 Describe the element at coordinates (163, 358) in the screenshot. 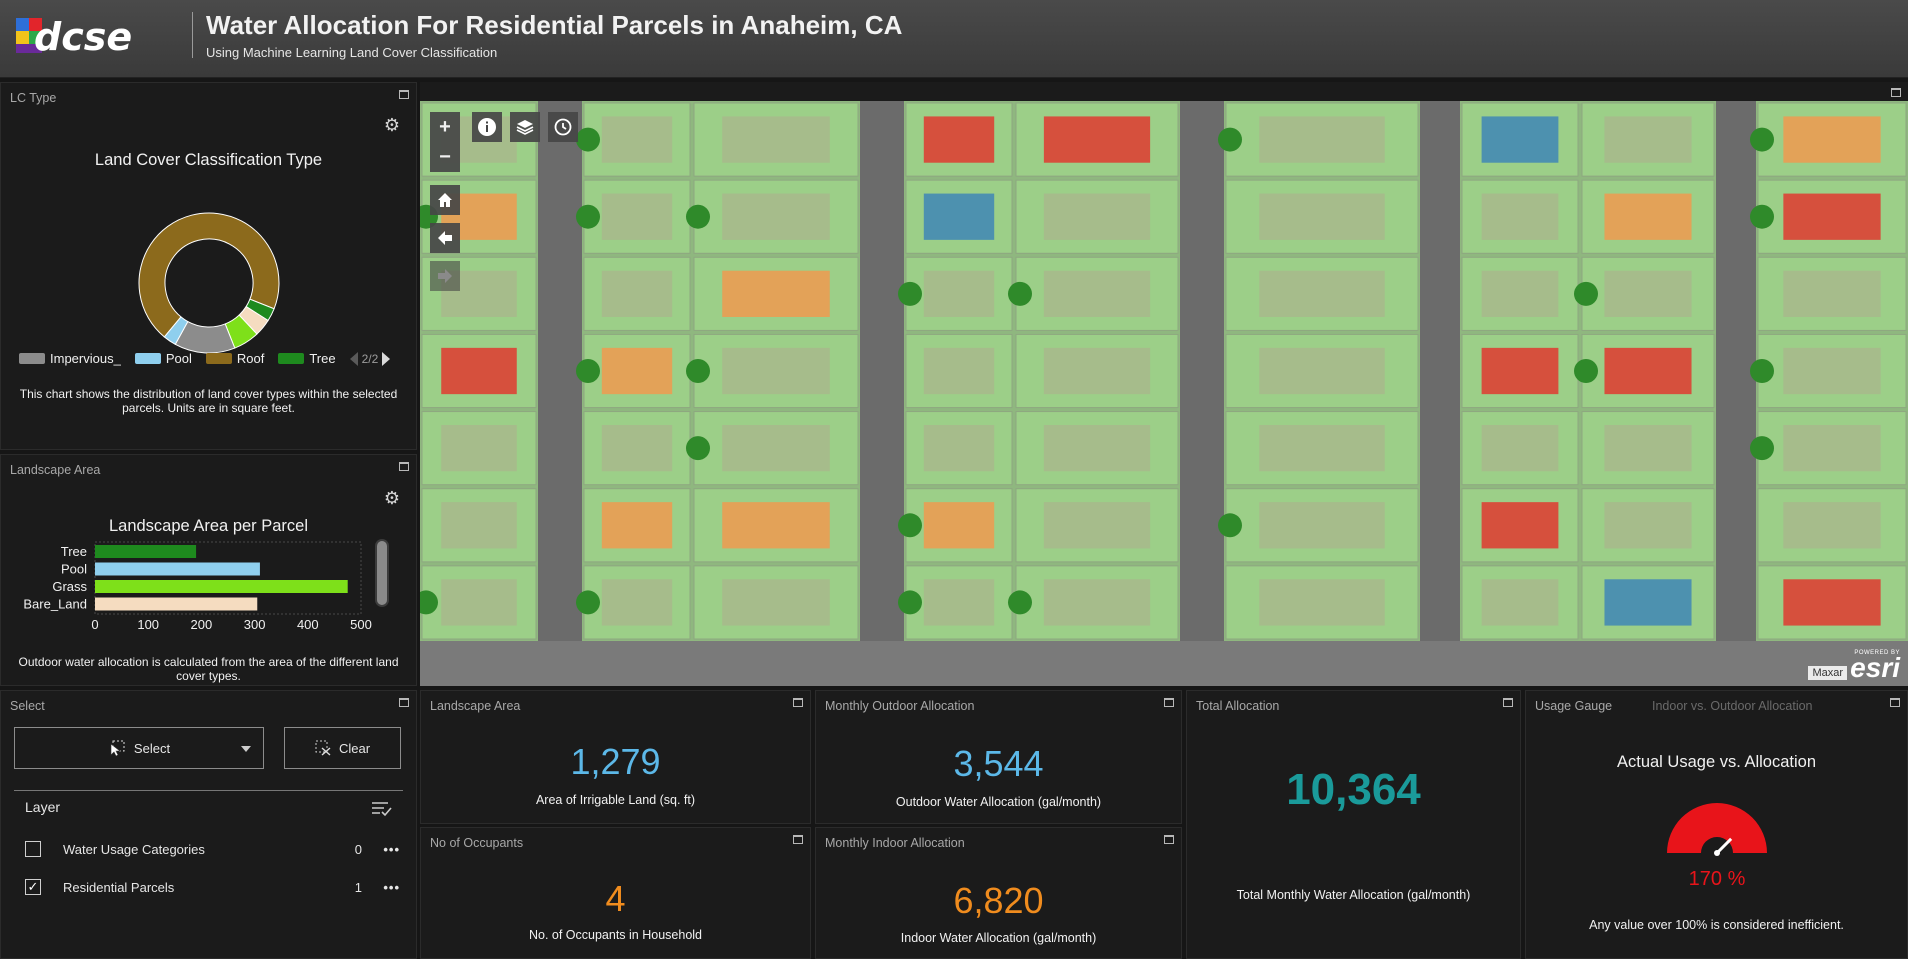

I see `legend-item: Pool` at that location.